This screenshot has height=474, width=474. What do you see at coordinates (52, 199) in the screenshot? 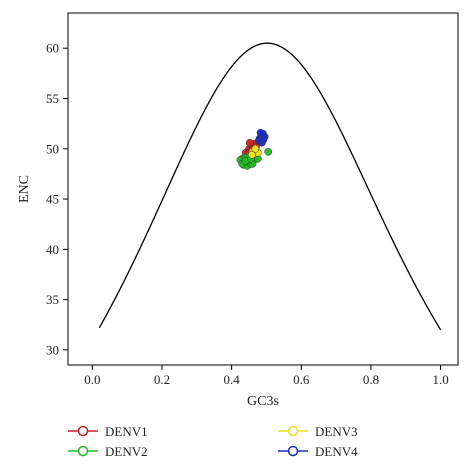
I see `y-tick-label: 45` at bounding box center [52, 199].